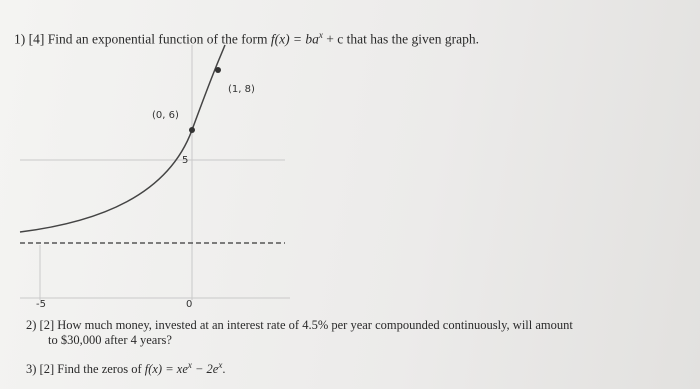 This screenshot has height=389, width=700. I want to click on axis-label: 0, so click(189, 304).